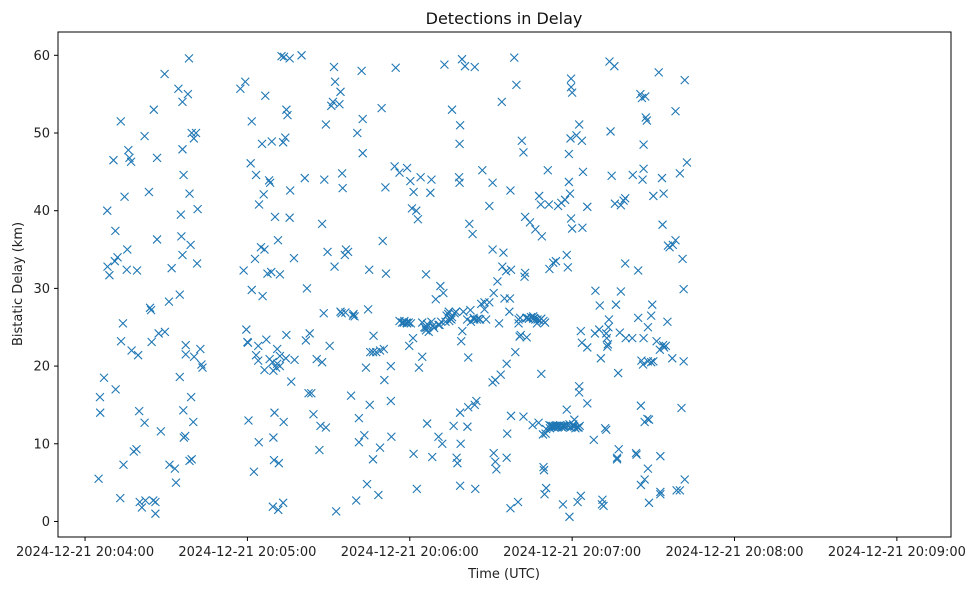 The width and height of the screenshot is (980, 590). I want to click on x-tick-label: 2024-12-21 20:08:00, so click(734, 552).